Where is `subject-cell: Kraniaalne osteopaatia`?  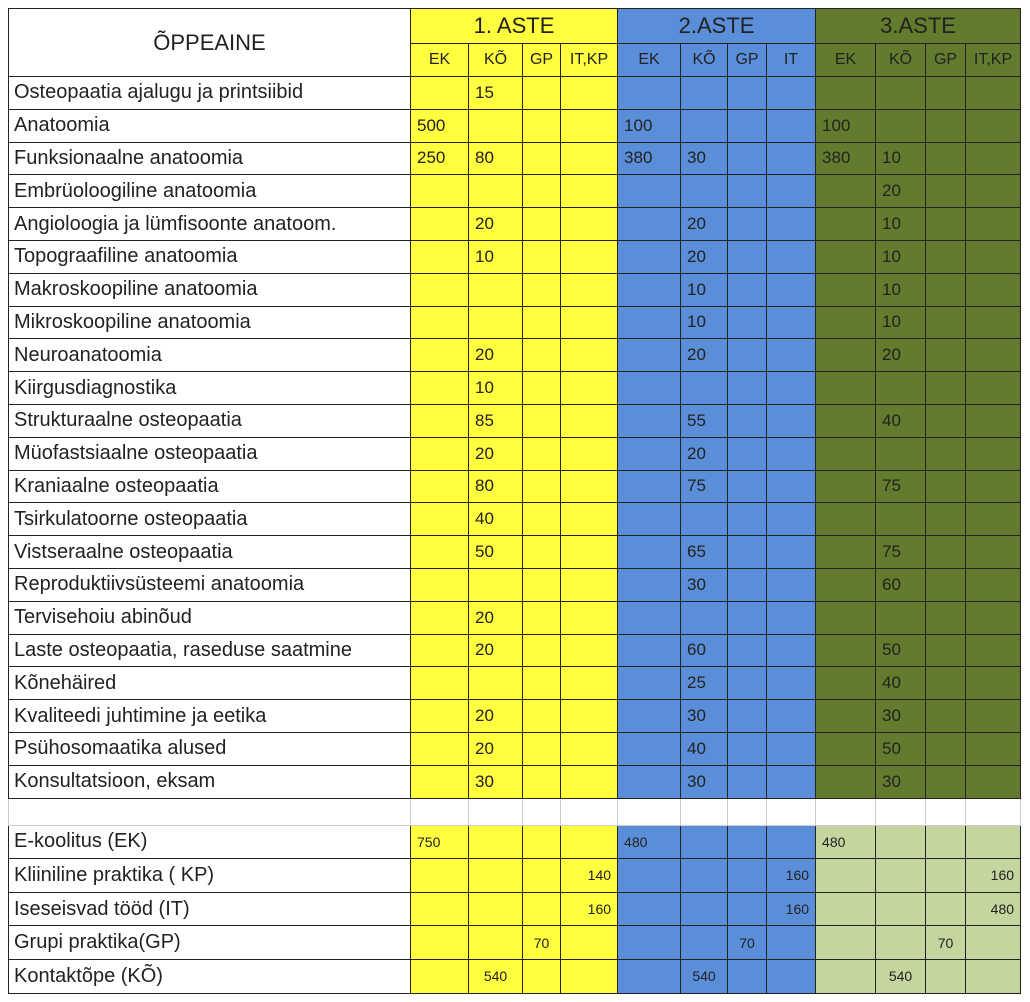
subject-cell: Kraniaalne osteopaatia is located at coordinates (209, 486).